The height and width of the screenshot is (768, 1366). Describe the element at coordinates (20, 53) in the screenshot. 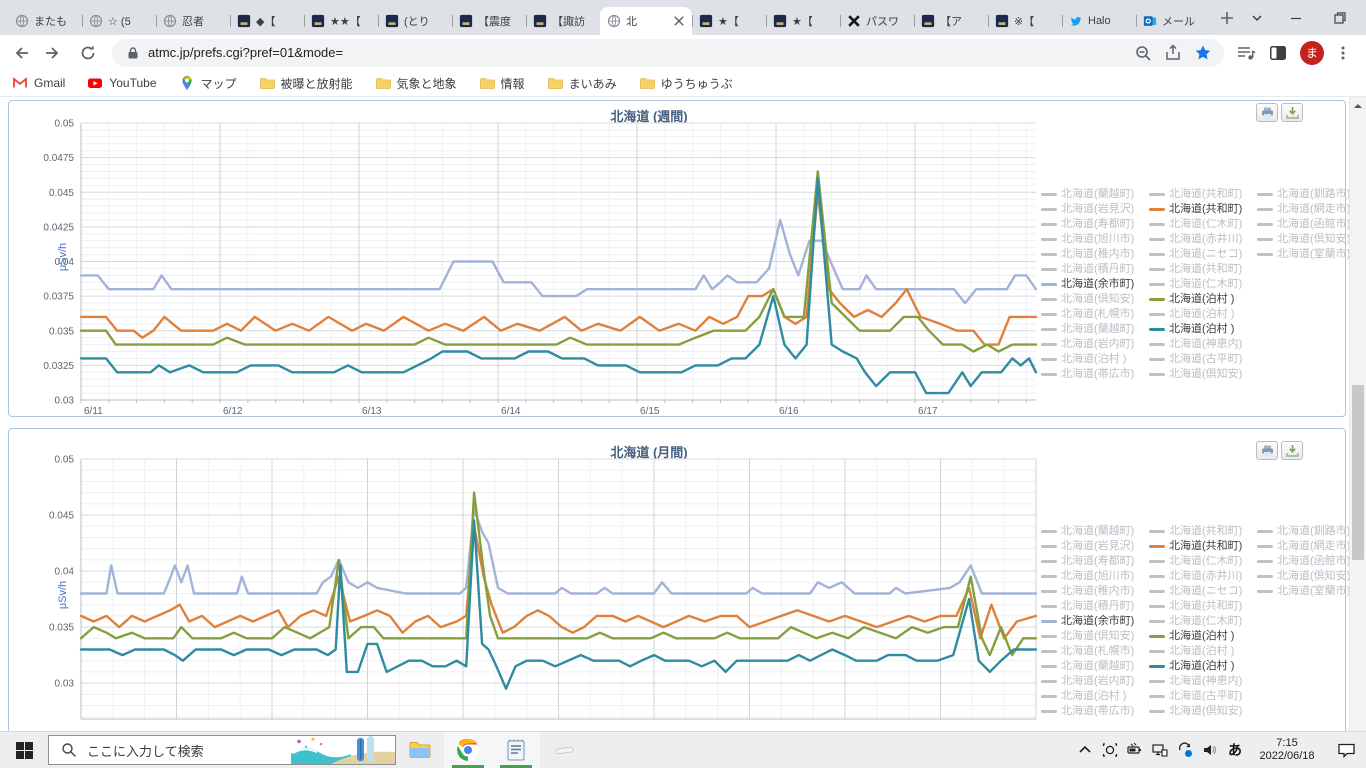

I see `back-button` at that location.